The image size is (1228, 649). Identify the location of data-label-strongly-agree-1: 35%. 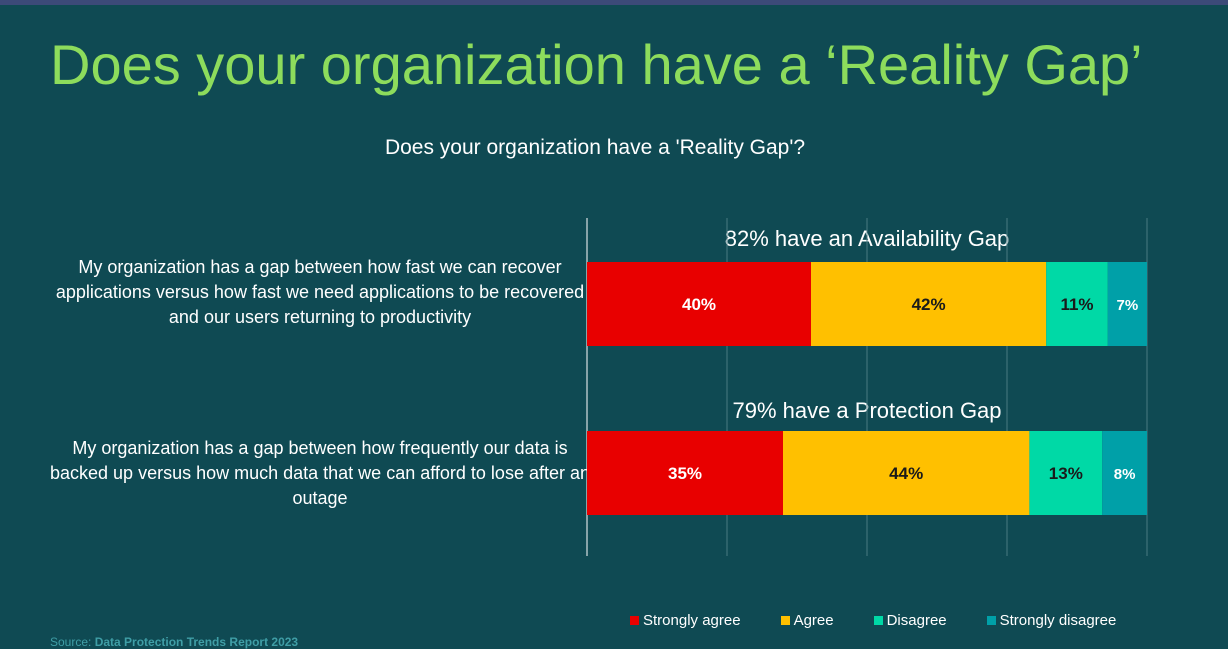
(685, 473).